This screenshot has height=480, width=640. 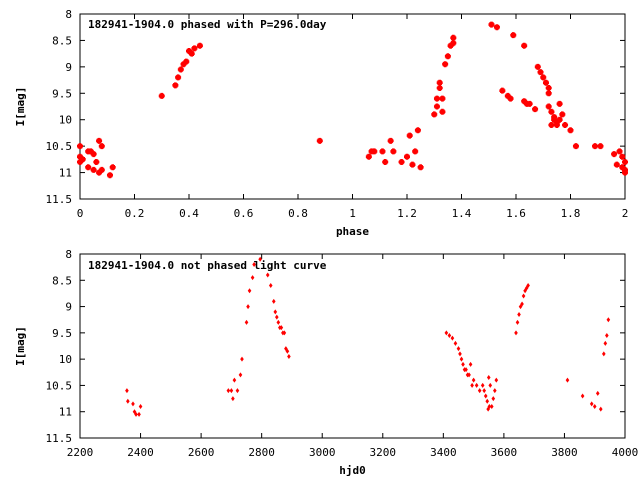 What do you see at coordinates (261, 452) in the screenshot?
I see `unphased-x-tick-label: 2800` at bounding box center [261, 452].